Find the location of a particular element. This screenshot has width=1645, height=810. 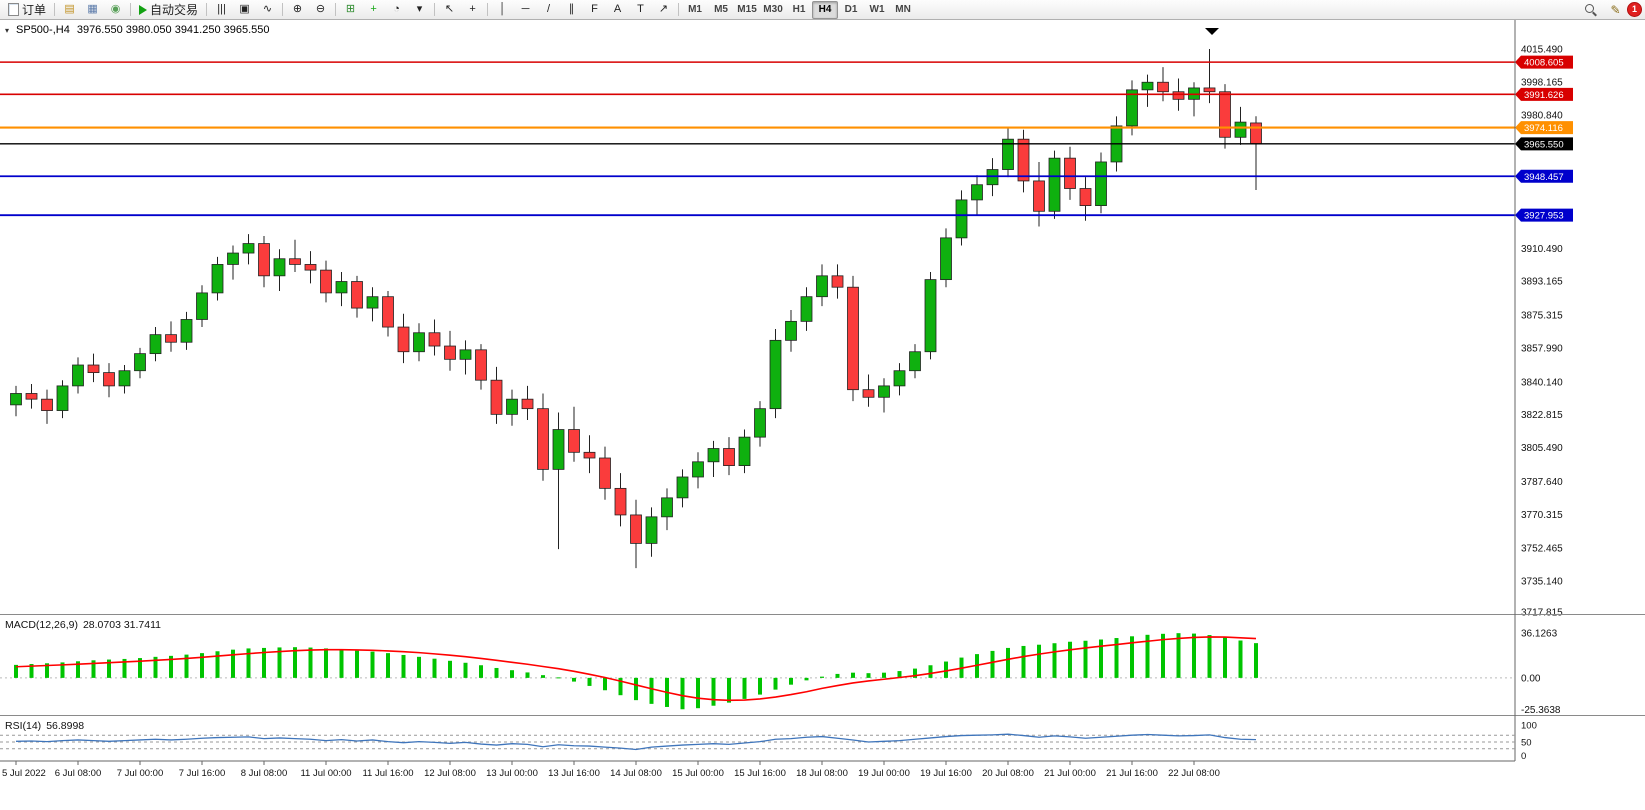

timeframe-m1: M1 is located at coordinates (695, 9).